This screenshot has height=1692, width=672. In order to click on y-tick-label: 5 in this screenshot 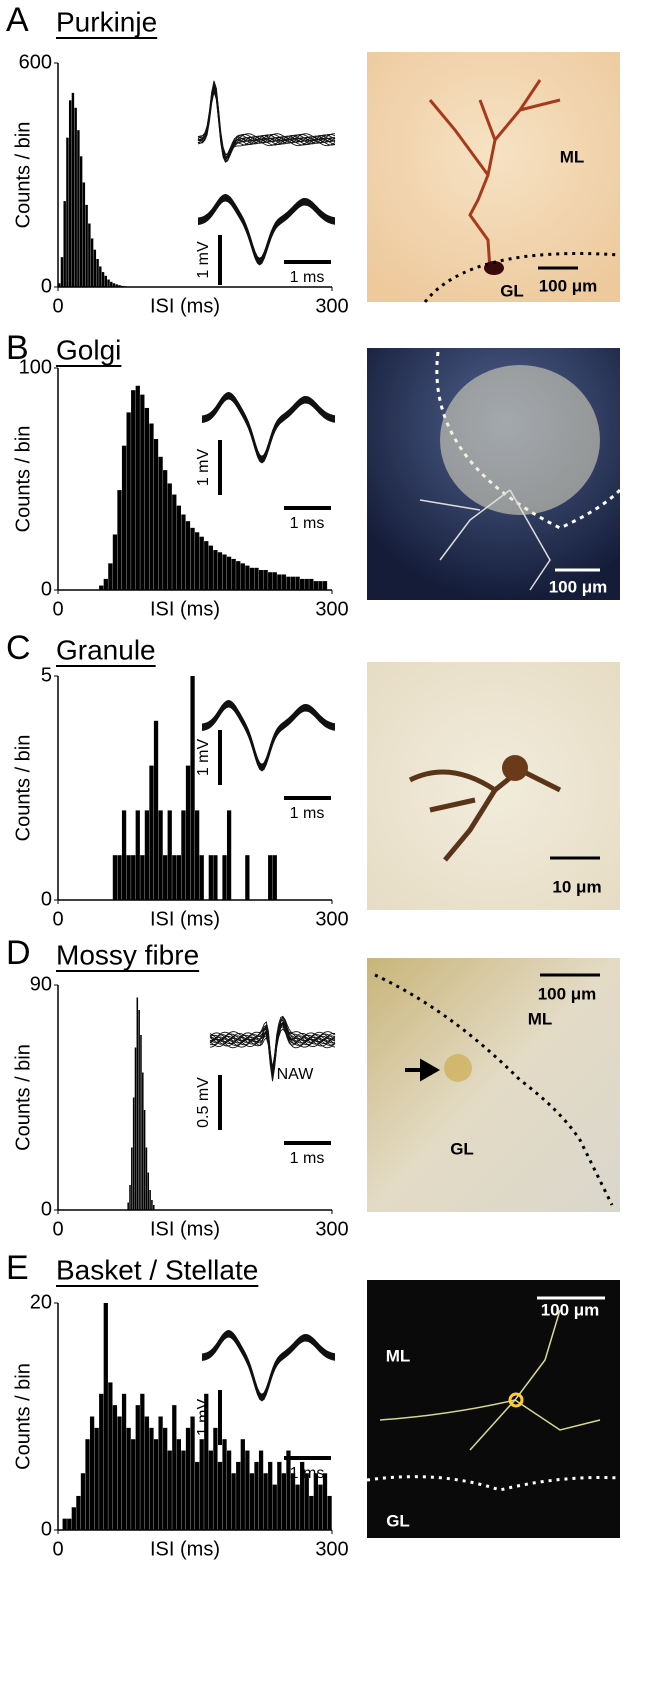, I will do `click(46, 675)`.